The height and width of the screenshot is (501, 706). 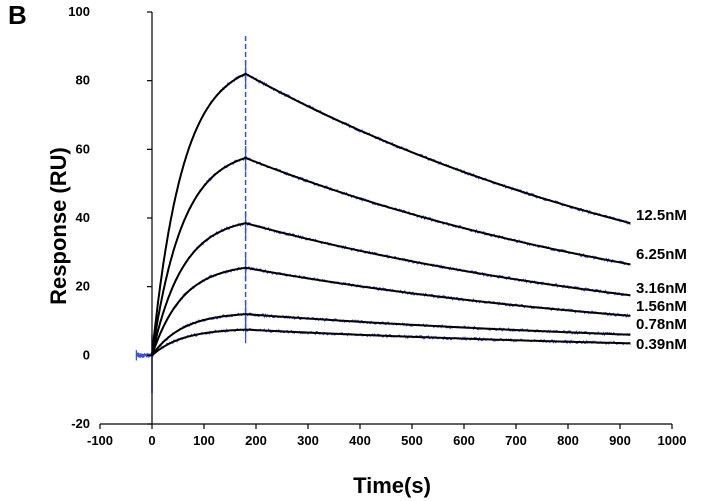 What do you see at coordinates (83, 148) in the screenshot?
I see `y-tick-label: 60` at bounding box center [83, 148].